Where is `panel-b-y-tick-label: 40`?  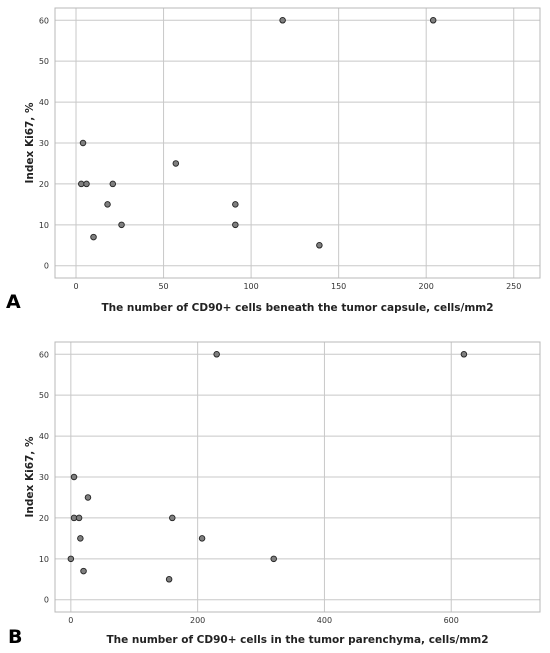 panel-b-y-tick-label: 40 is located at coordinates (44, 436).